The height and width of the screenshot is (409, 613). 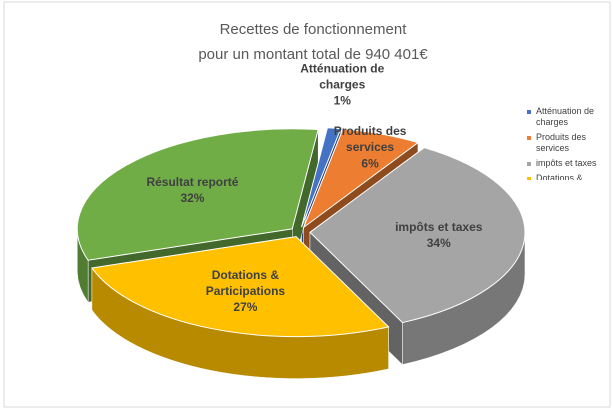 I want to click on chart-title: pour un montant total de 940 401€, so click(x=313, y=54).